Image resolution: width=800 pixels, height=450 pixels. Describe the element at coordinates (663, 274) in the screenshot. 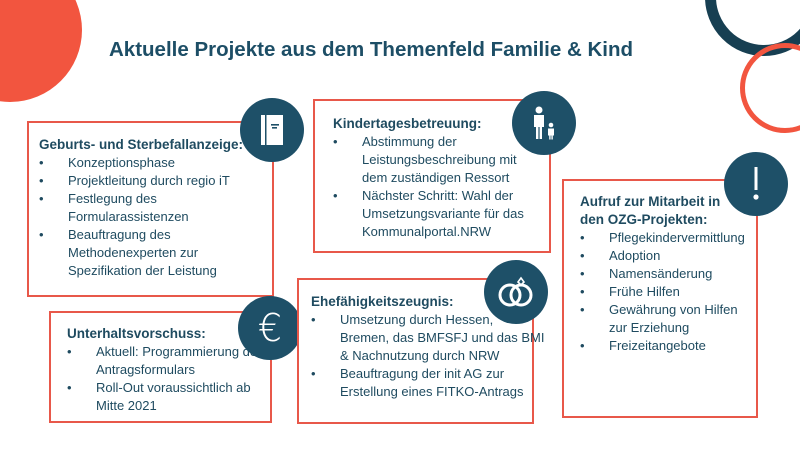

I see `list-item: Namensänderung` at that location.